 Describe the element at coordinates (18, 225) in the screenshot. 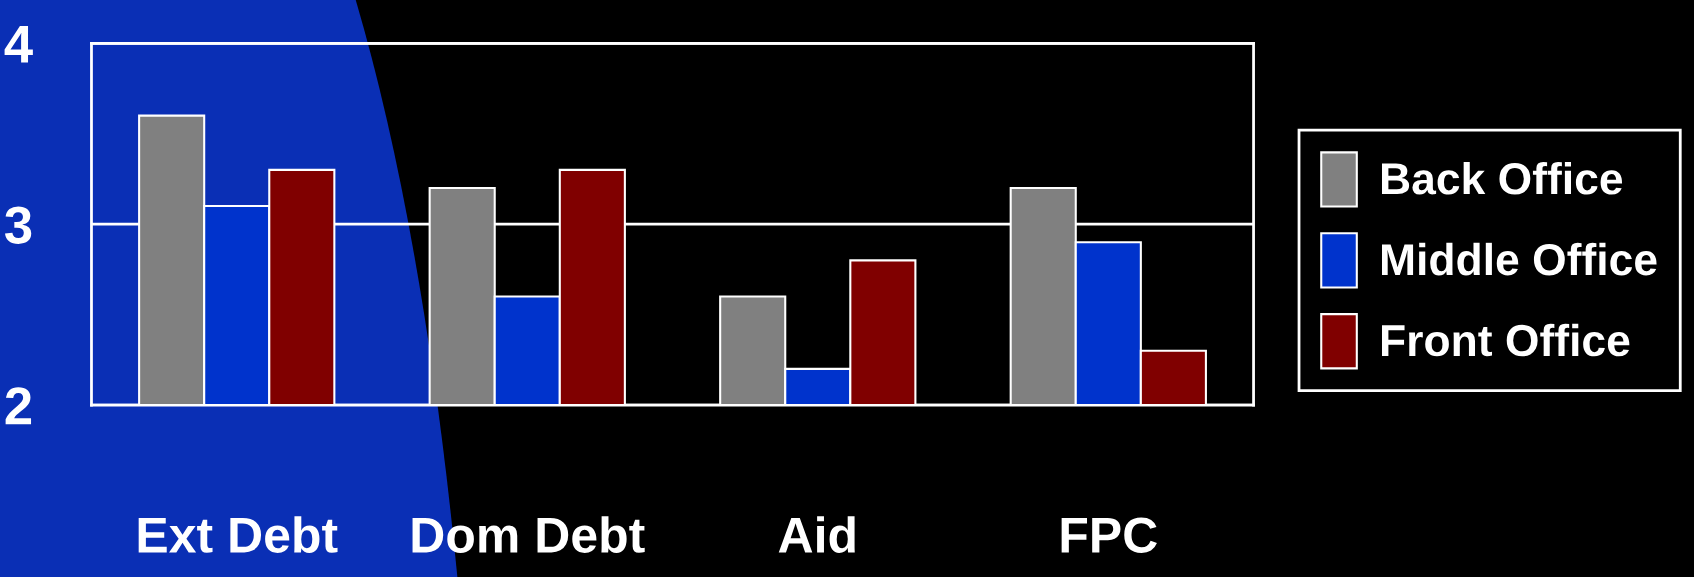

I see `y-tick-label: 3` at that location.